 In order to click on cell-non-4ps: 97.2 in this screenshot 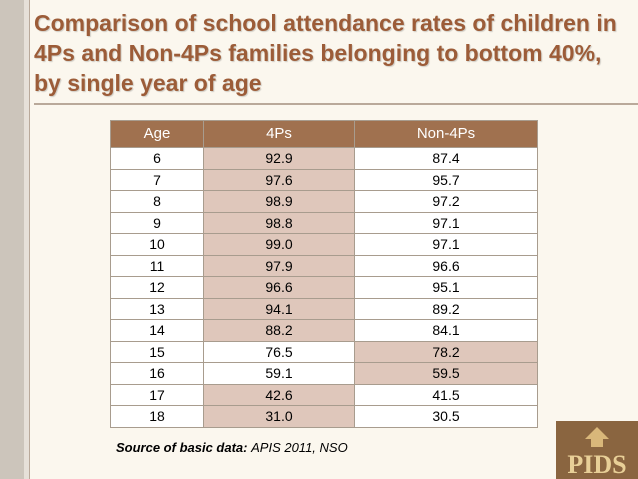, I will do `click(446, 201)`.